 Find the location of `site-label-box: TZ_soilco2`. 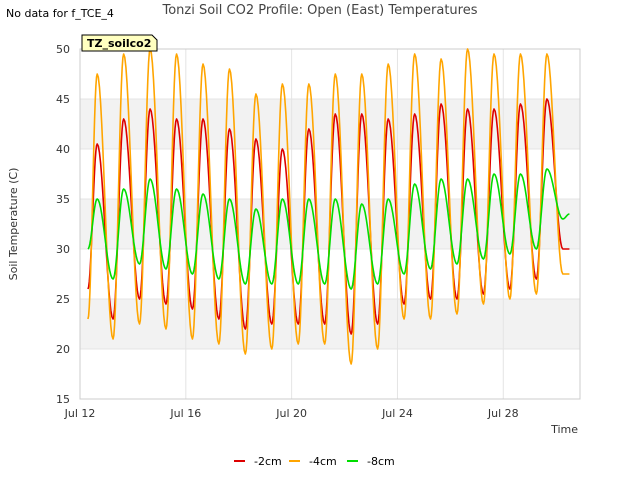

site-label-box: TZ_soilco2 is located at coordinates (119, 43).